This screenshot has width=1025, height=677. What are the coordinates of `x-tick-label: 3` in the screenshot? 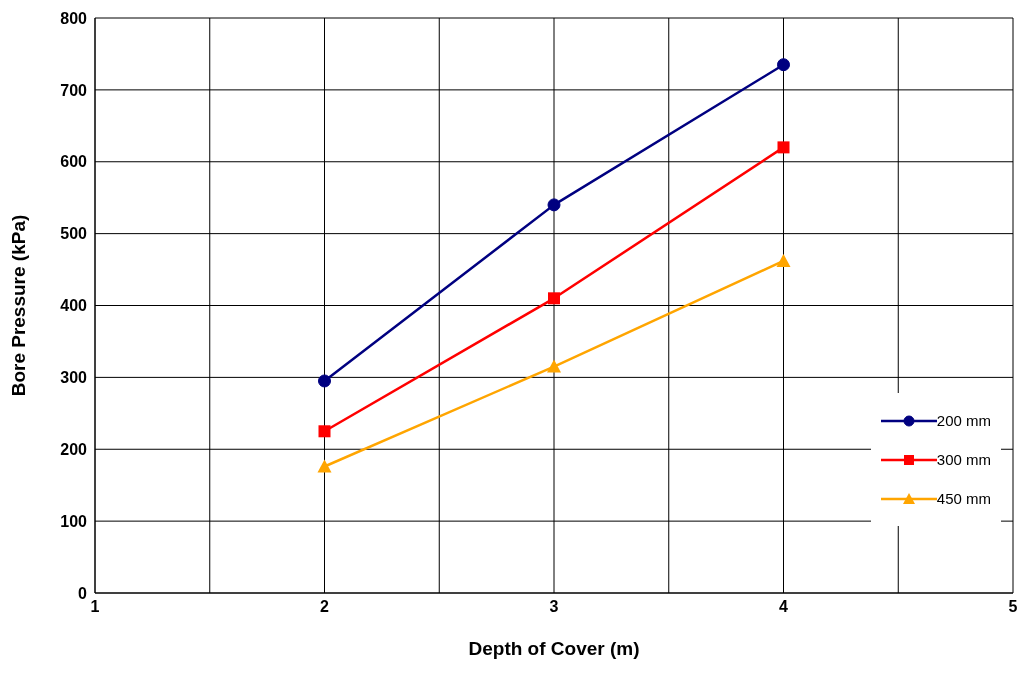 It's located at (554, 607).